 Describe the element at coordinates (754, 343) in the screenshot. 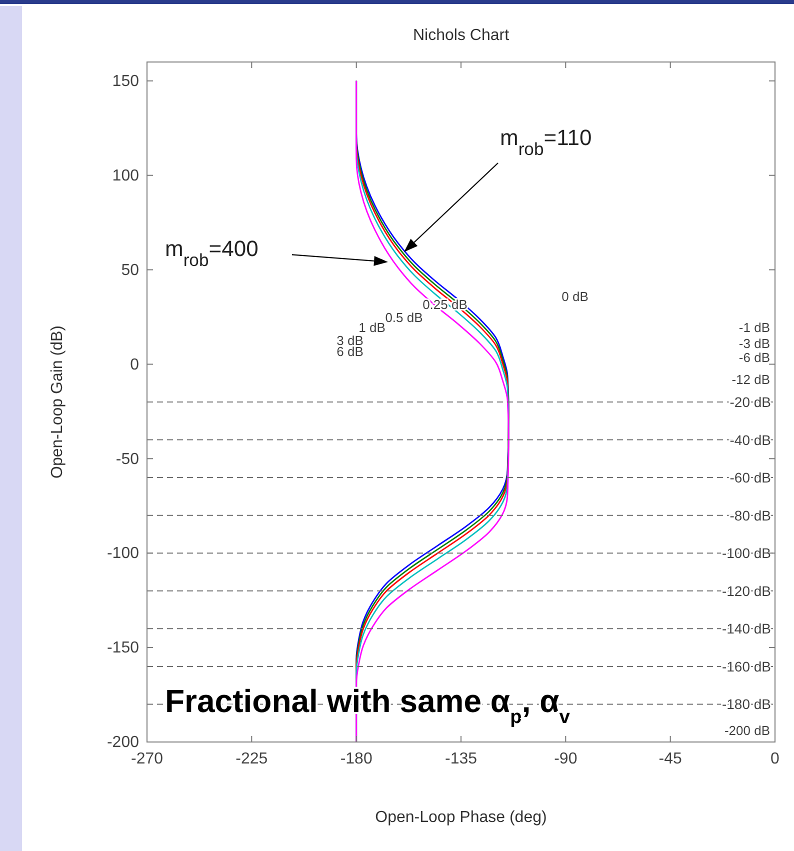

I see `annotation: -3 dB` at that location.